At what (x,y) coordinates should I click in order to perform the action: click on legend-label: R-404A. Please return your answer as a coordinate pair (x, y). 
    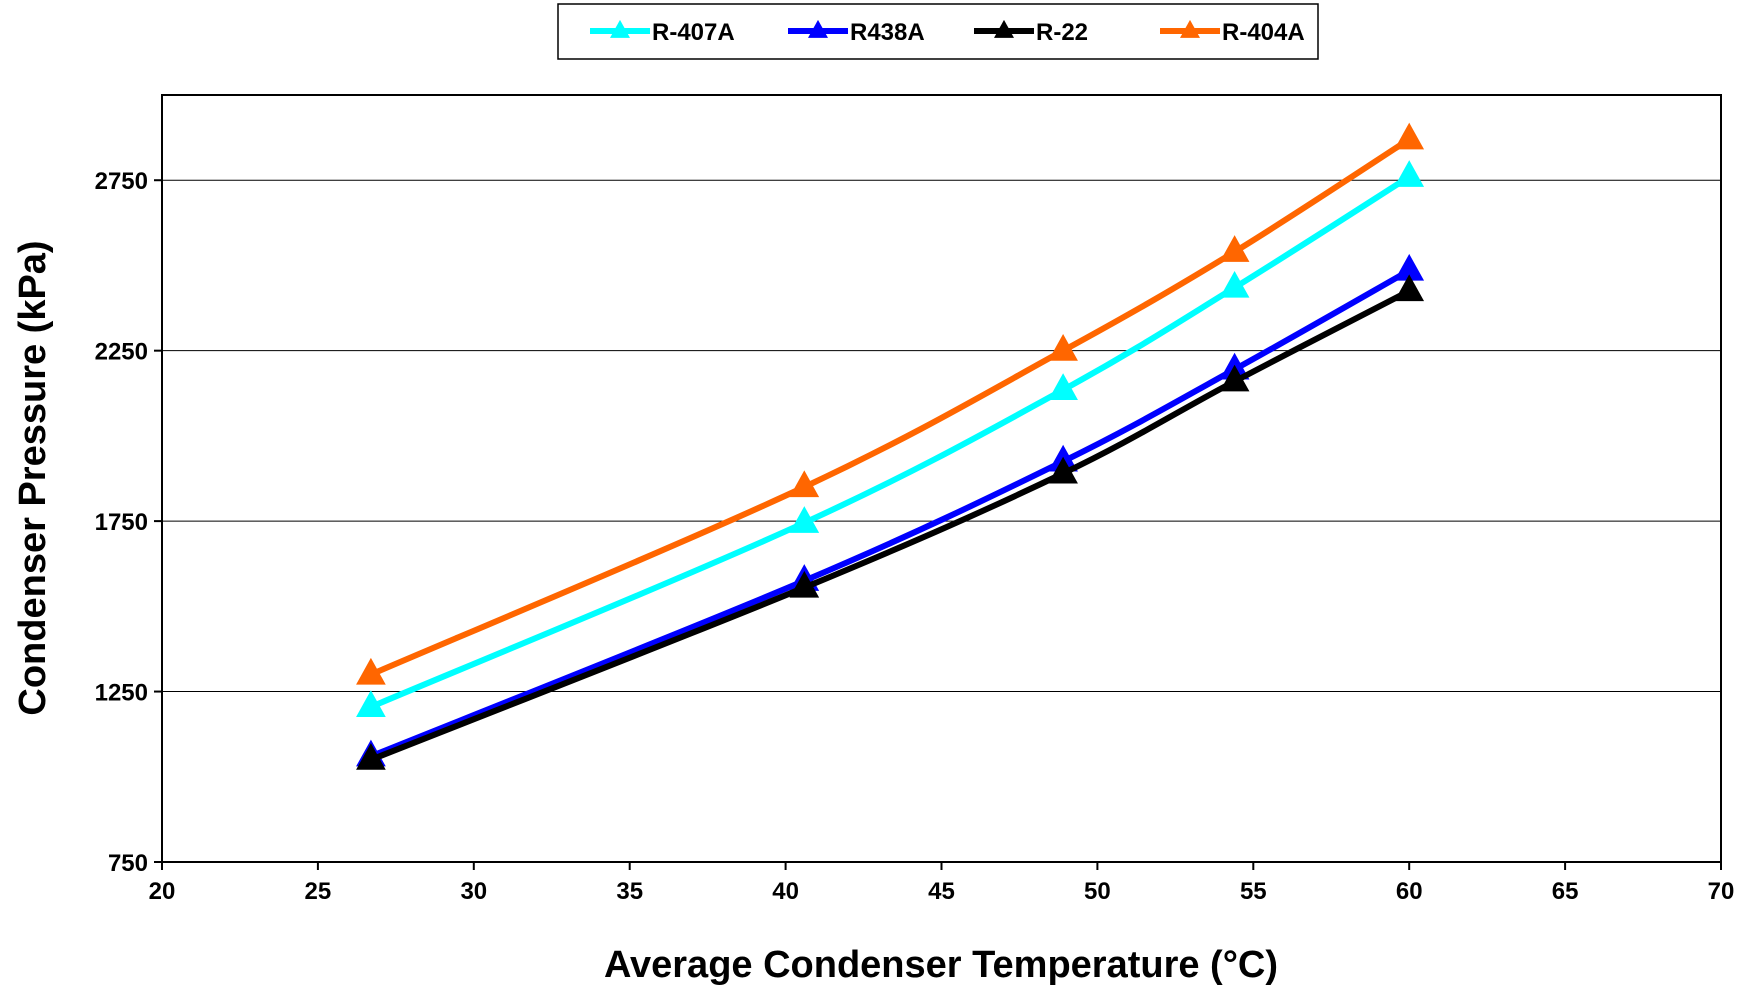
    Looking at the image, I should click on (1263, 32).